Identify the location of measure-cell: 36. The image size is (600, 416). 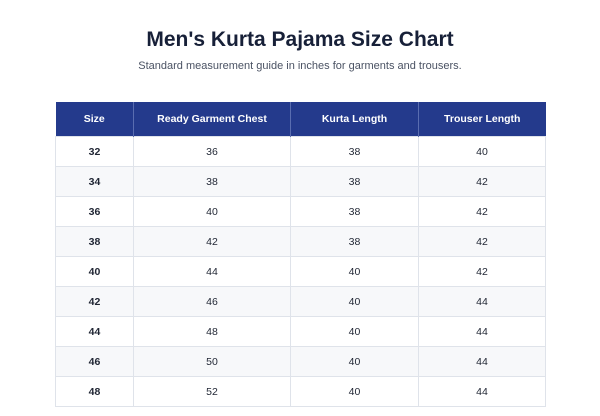
(212, 151).